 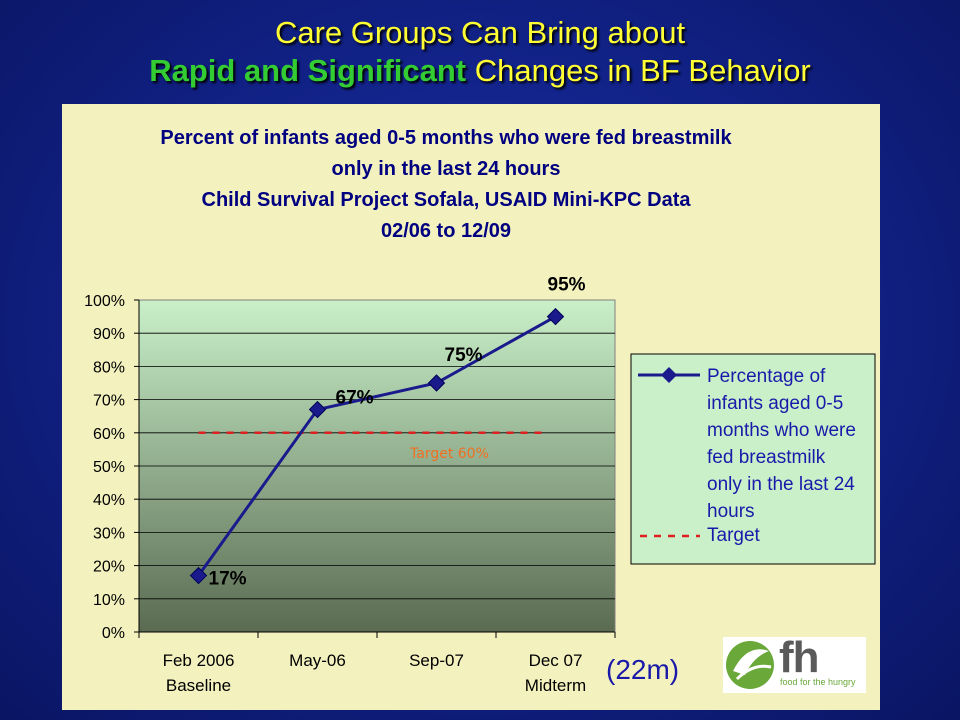 What do you see at coordinates (109, 600) in the screenshot?
I see `y-tick-label: 10%` at bounding box center [109, 600].